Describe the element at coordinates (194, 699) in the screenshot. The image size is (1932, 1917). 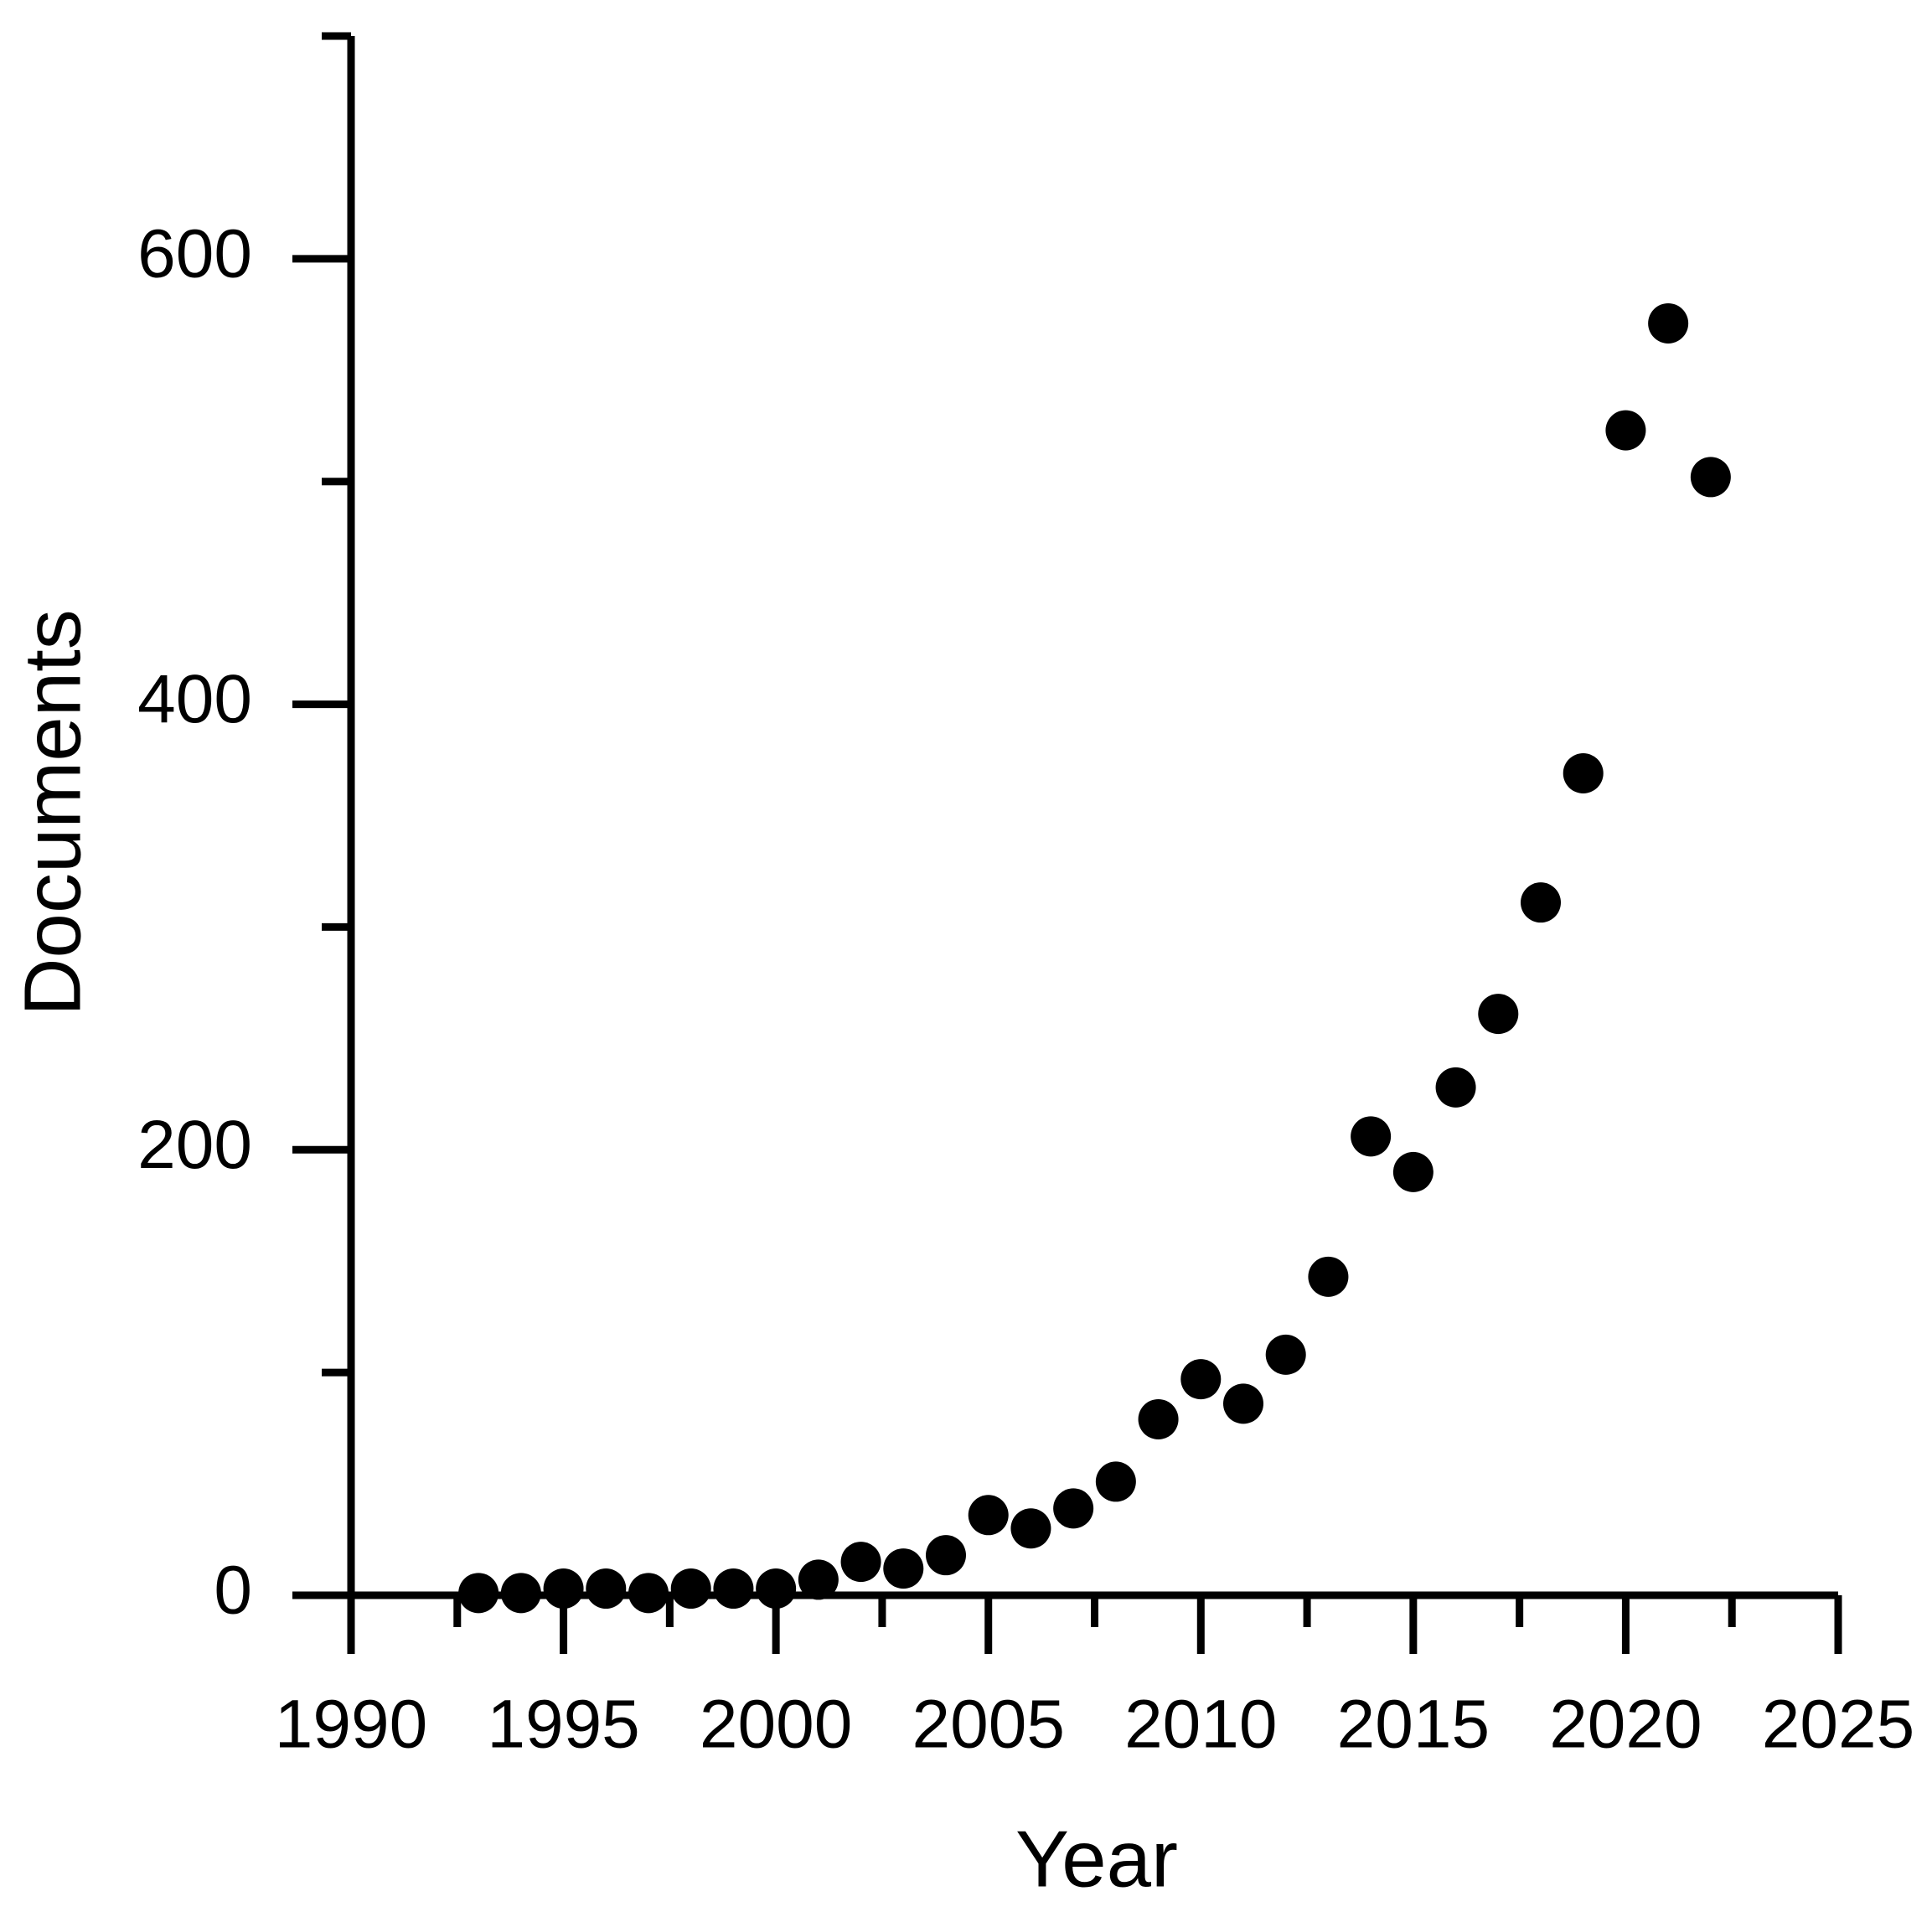
I see `y-tick-label: 400` at that location.